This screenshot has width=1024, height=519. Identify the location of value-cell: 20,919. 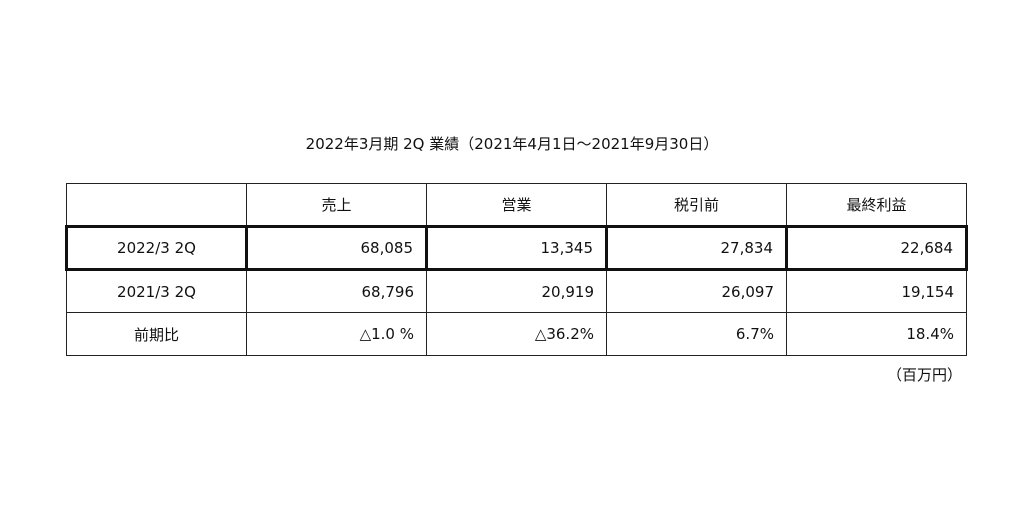
(516, 291).